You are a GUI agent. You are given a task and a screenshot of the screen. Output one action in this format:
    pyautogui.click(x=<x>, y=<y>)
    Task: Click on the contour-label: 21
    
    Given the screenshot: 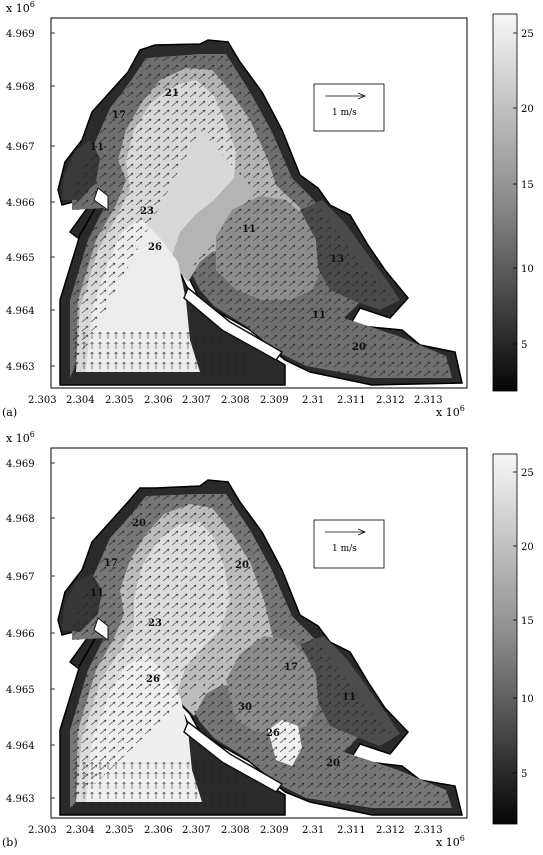 What is the action you would take?
    pyautogui.click(x=172, y=93)
    